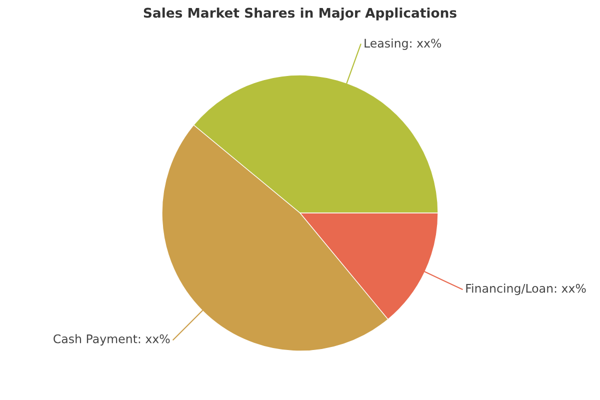 The image size is (600, 400). What do you see at coordinates (112, 340) in the screenshot?
I see `slice-label: Cash Payment: xx%` at bounding box center [112, 340].